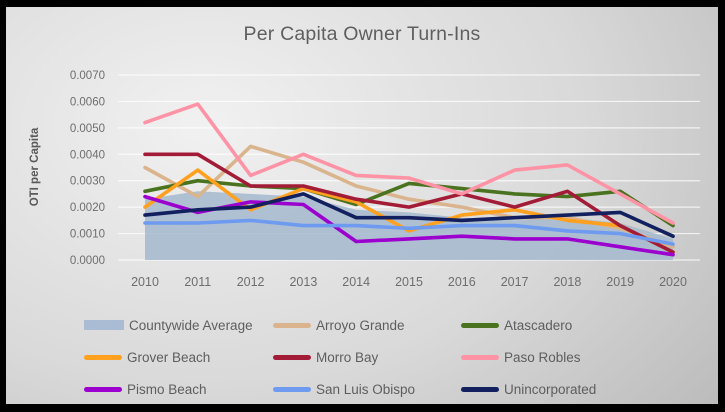 This screenshot has width=725, height=412. What do you see at coordinates (87, 208) in the screenshot?
I see `y-tick-label: 0.0020` at bounding box center [87, 208].